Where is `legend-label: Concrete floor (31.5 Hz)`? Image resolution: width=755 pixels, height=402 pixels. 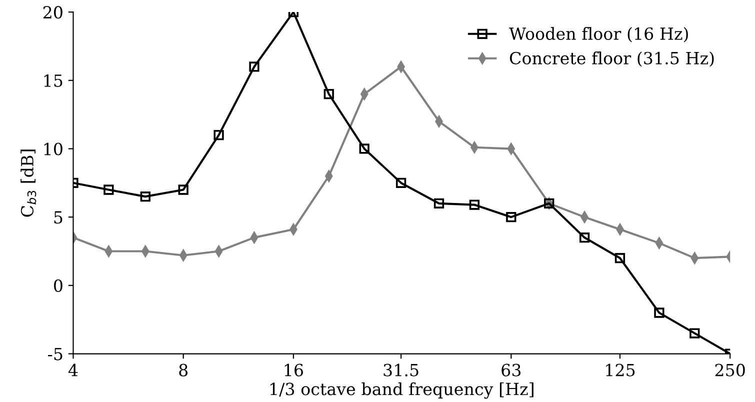 legend-label: Concrete floor (31.5 Hz) is located at coordinates (612, 59).